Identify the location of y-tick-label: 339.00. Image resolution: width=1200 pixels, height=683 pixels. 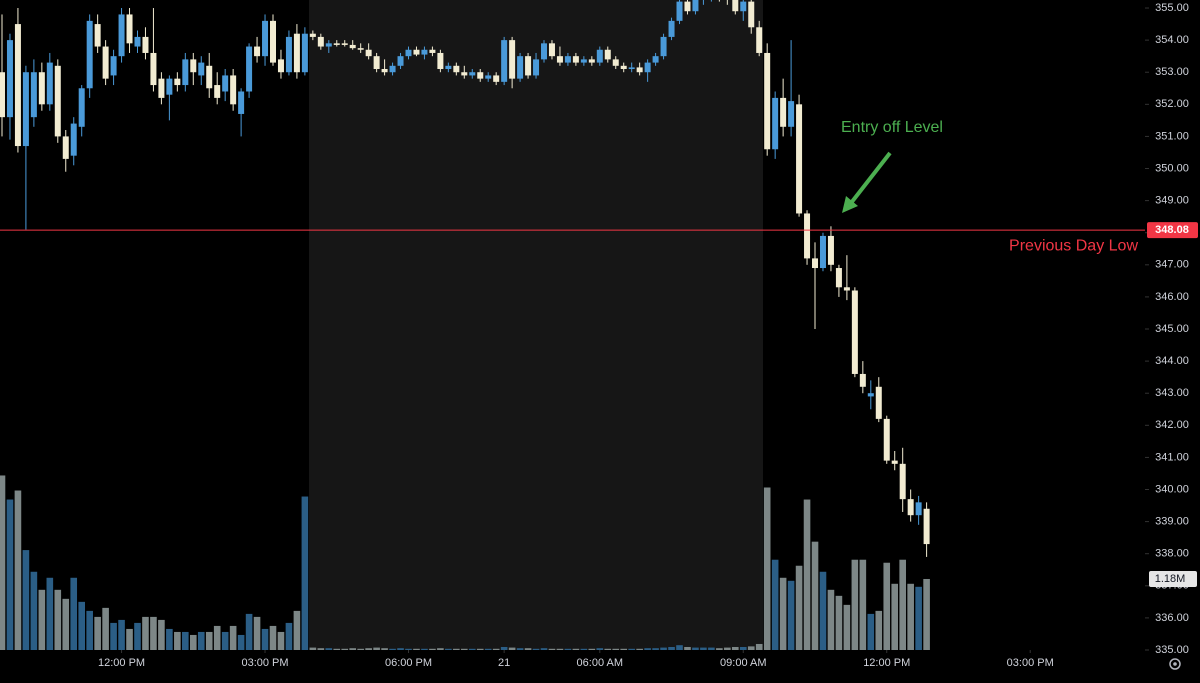
(1172, 522).